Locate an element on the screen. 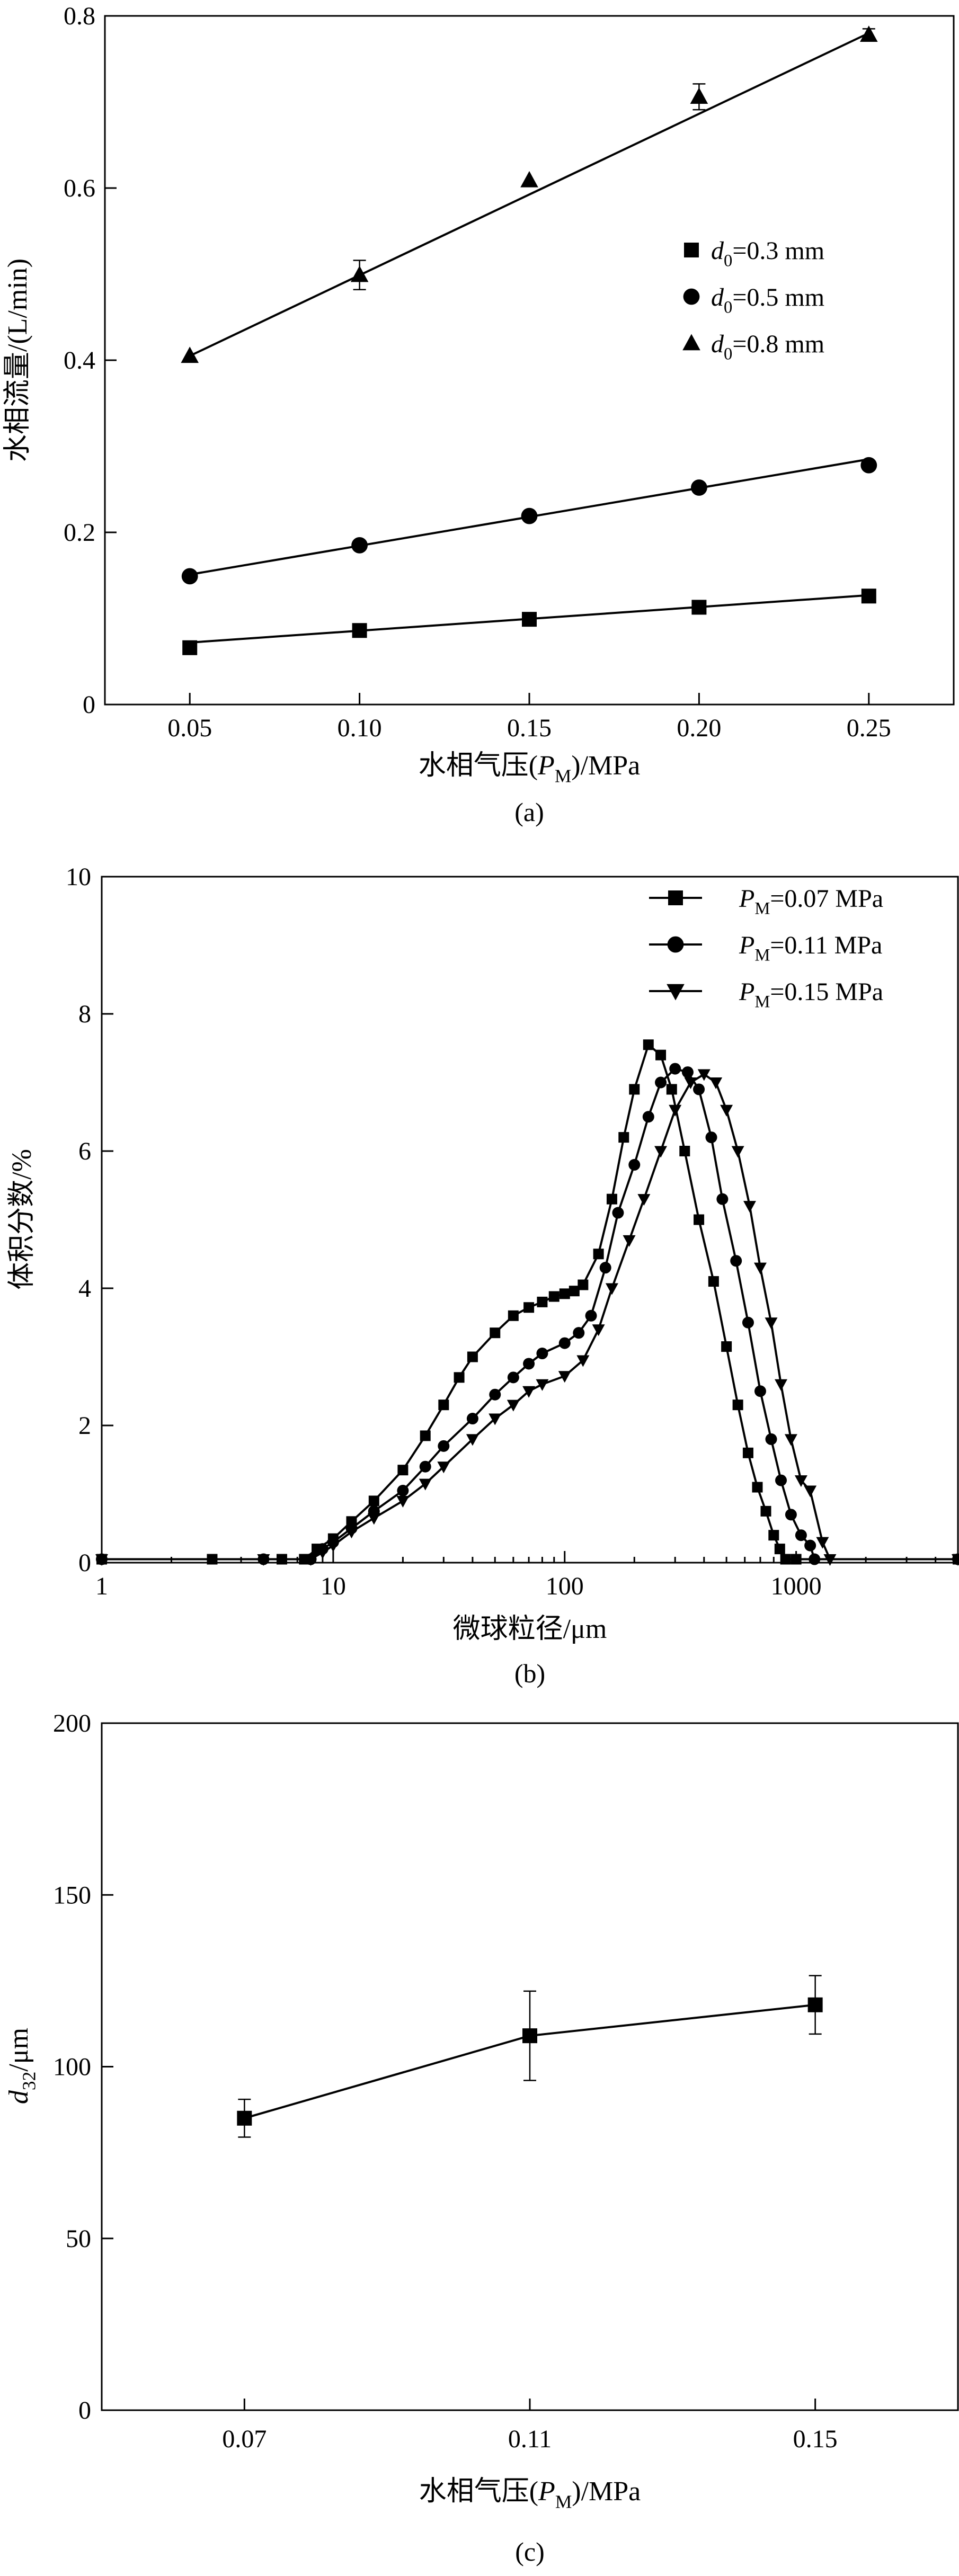  y-tick-label: 10 is located at coordinates (78, 877).